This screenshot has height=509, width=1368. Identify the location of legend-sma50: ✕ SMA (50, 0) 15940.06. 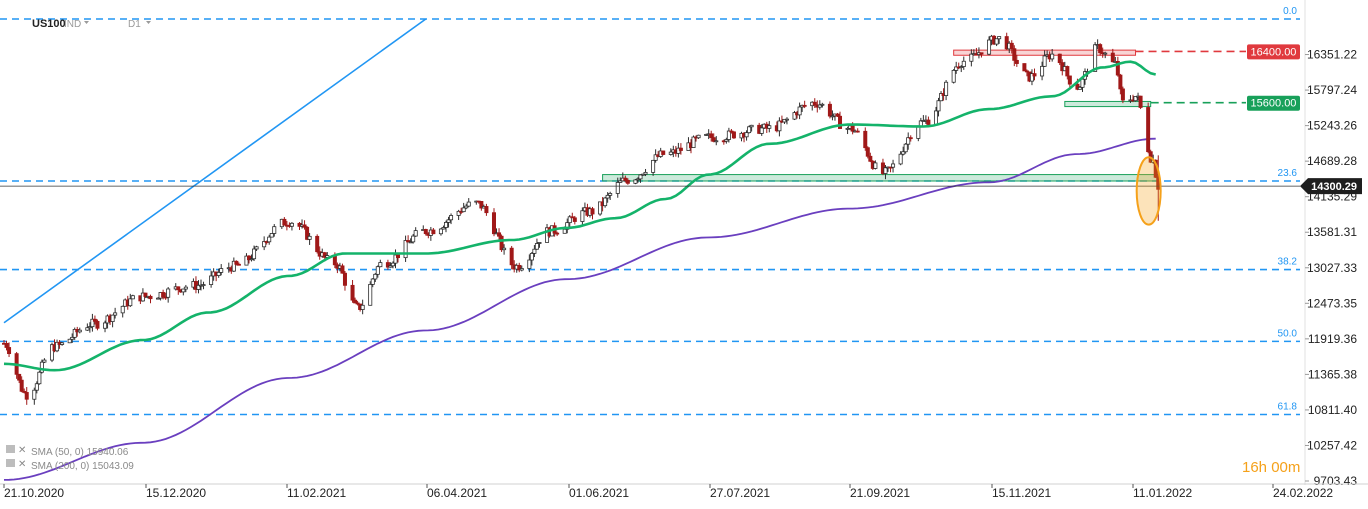
(67, 451).